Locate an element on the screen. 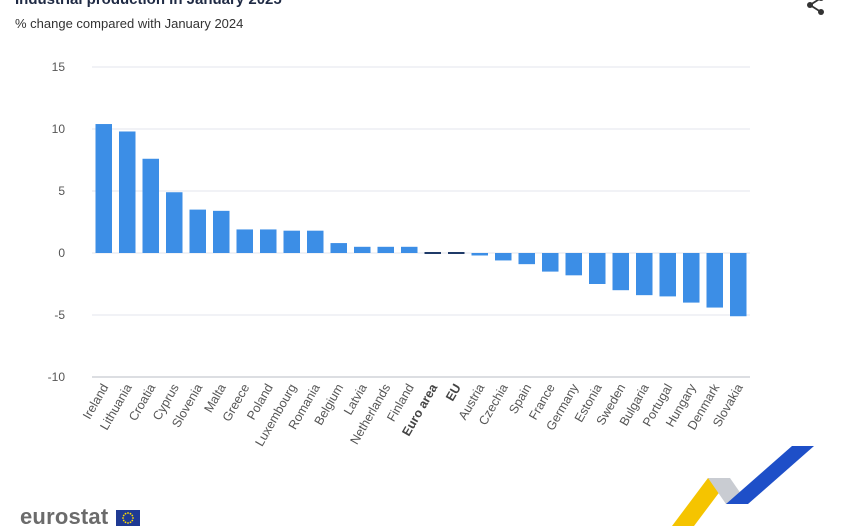 Image resolution: width=842 pixels, height=530 pixels. y-tick-label: 10 is located at coordinates (59, 129).